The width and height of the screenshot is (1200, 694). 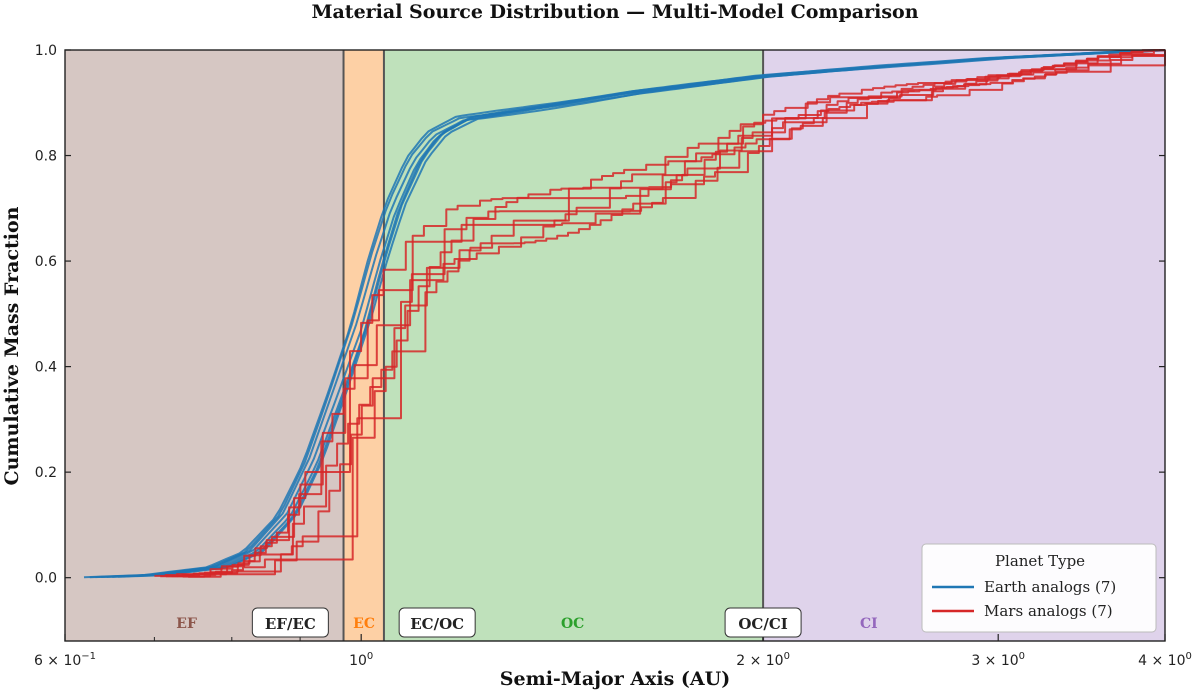 I want to click on y-tick-label: 0.6, so click(x=46, y=262).